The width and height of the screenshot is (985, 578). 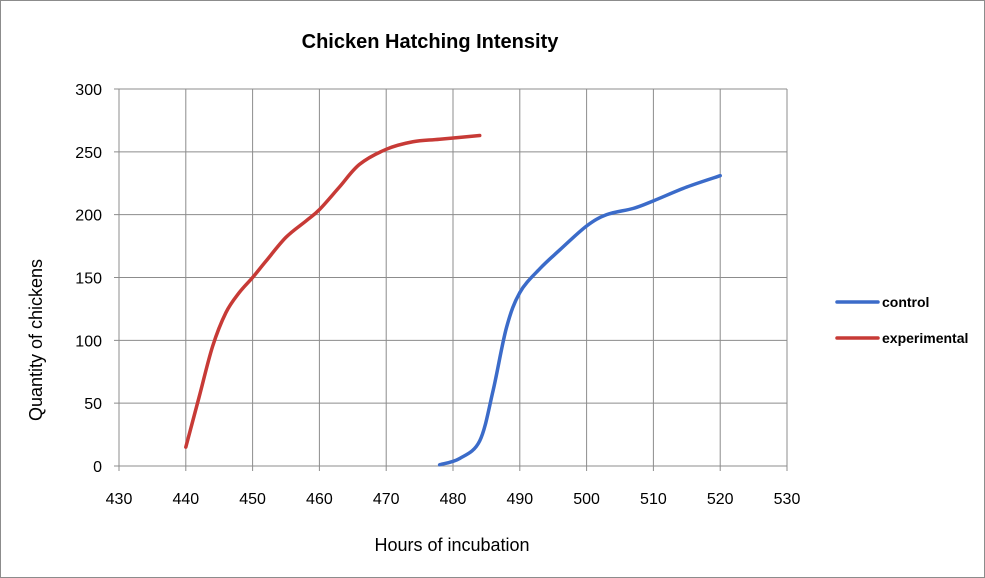 What do you see at coordinates (93, 404) in the screenshot?
I see `y-tick-label: 50` at bounding box center [93, 404].